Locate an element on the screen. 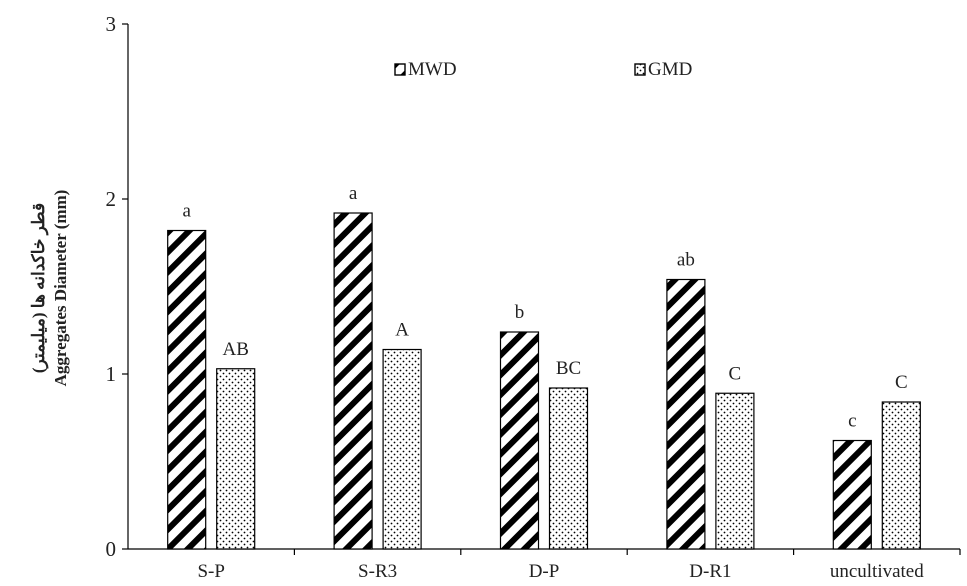 The width and height of the screenshot is (967, 586). bar-mwd-uncultivated is located at coordinates (852, 494).